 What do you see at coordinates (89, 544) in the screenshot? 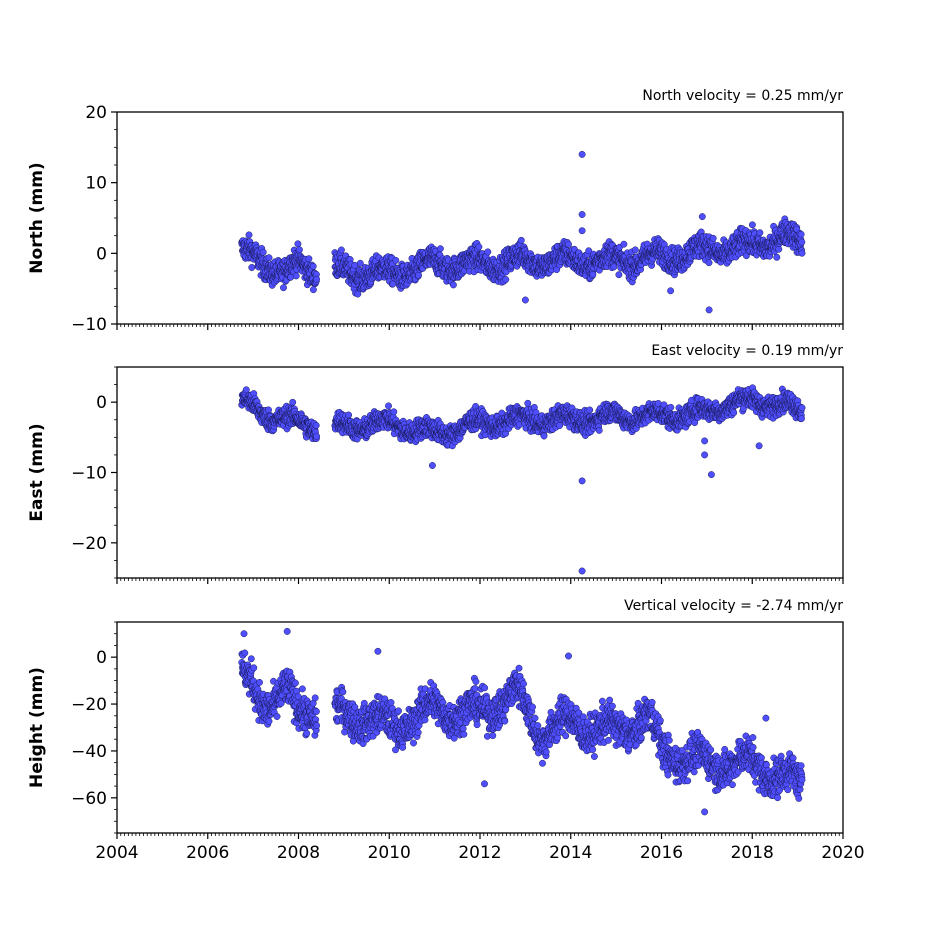
I see `east-y-tick-label: −20` at bounding box center [89, 544].